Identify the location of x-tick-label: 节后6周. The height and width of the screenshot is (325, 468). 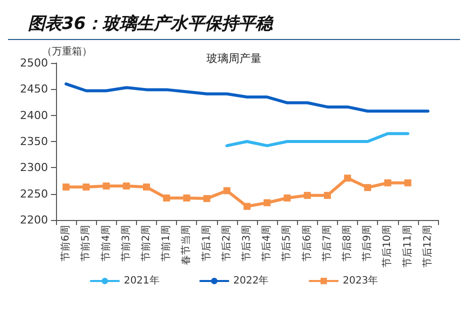
(306, 243).